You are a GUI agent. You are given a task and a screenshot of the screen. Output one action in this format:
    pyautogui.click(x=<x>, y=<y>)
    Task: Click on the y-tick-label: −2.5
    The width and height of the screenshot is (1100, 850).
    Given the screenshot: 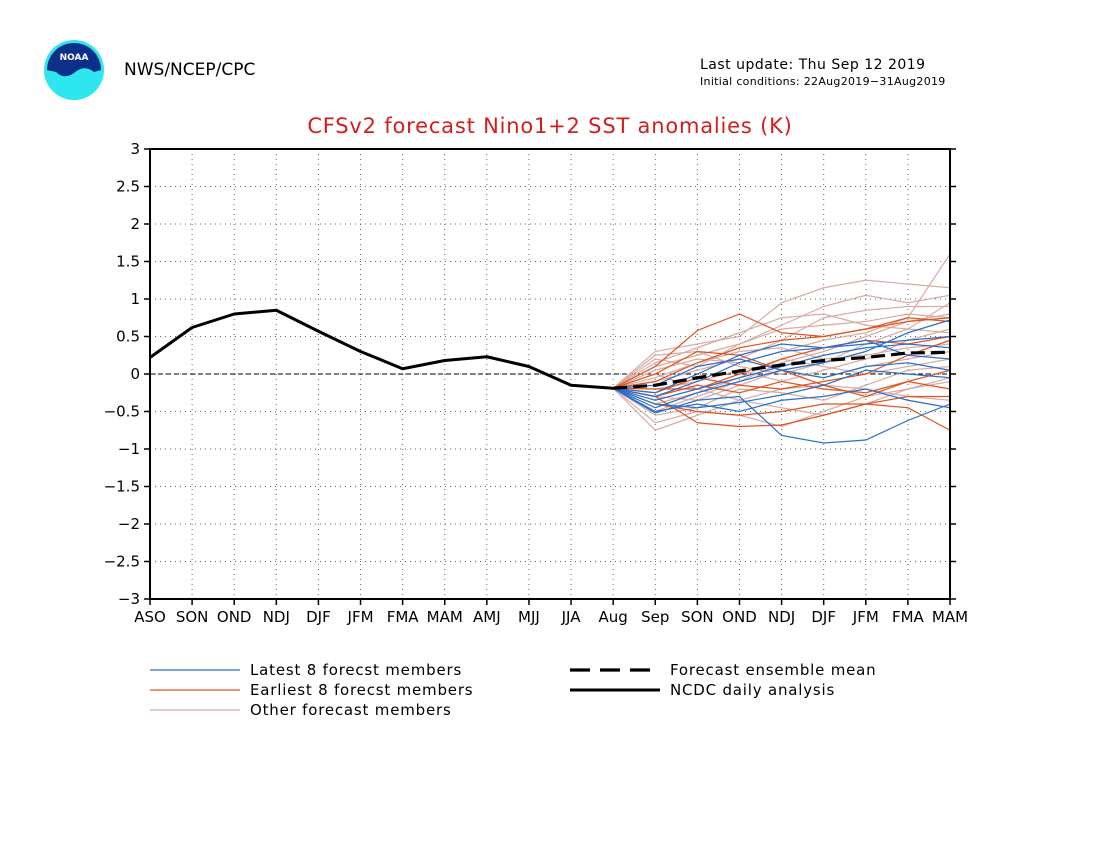 What is the action you would take?
    pyautogui.click(x=122, y=562)
    